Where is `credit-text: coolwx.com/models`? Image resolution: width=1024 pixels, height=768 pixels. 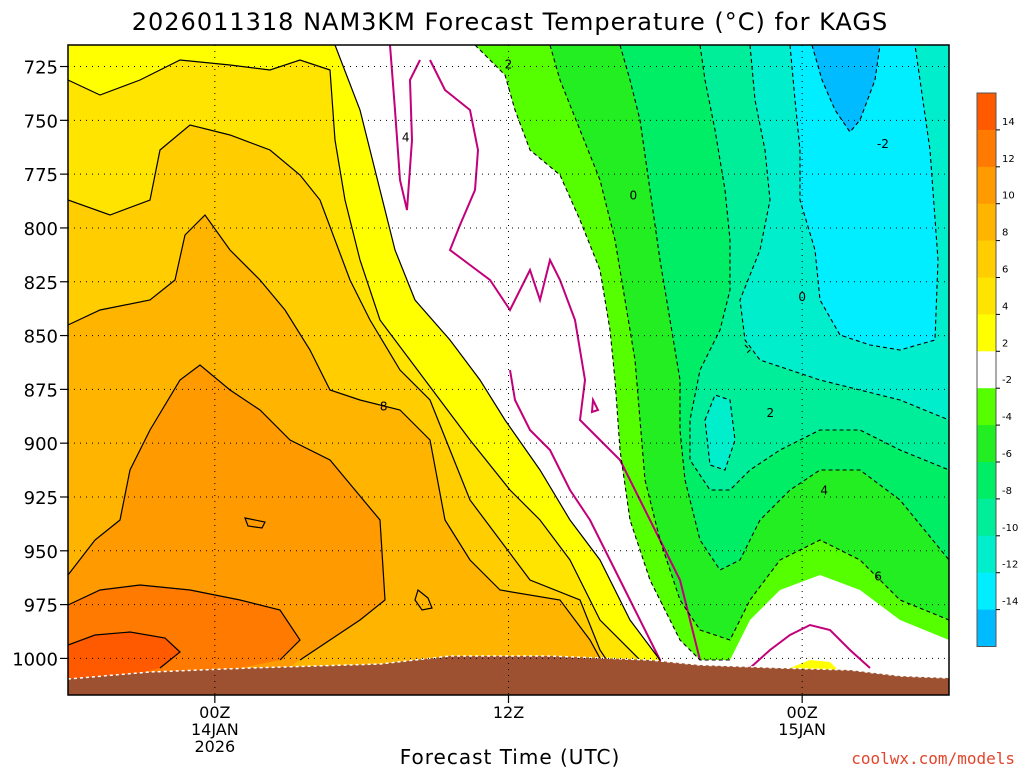 credit-text: coolwx.com/models is located at coordinates (933, 758).